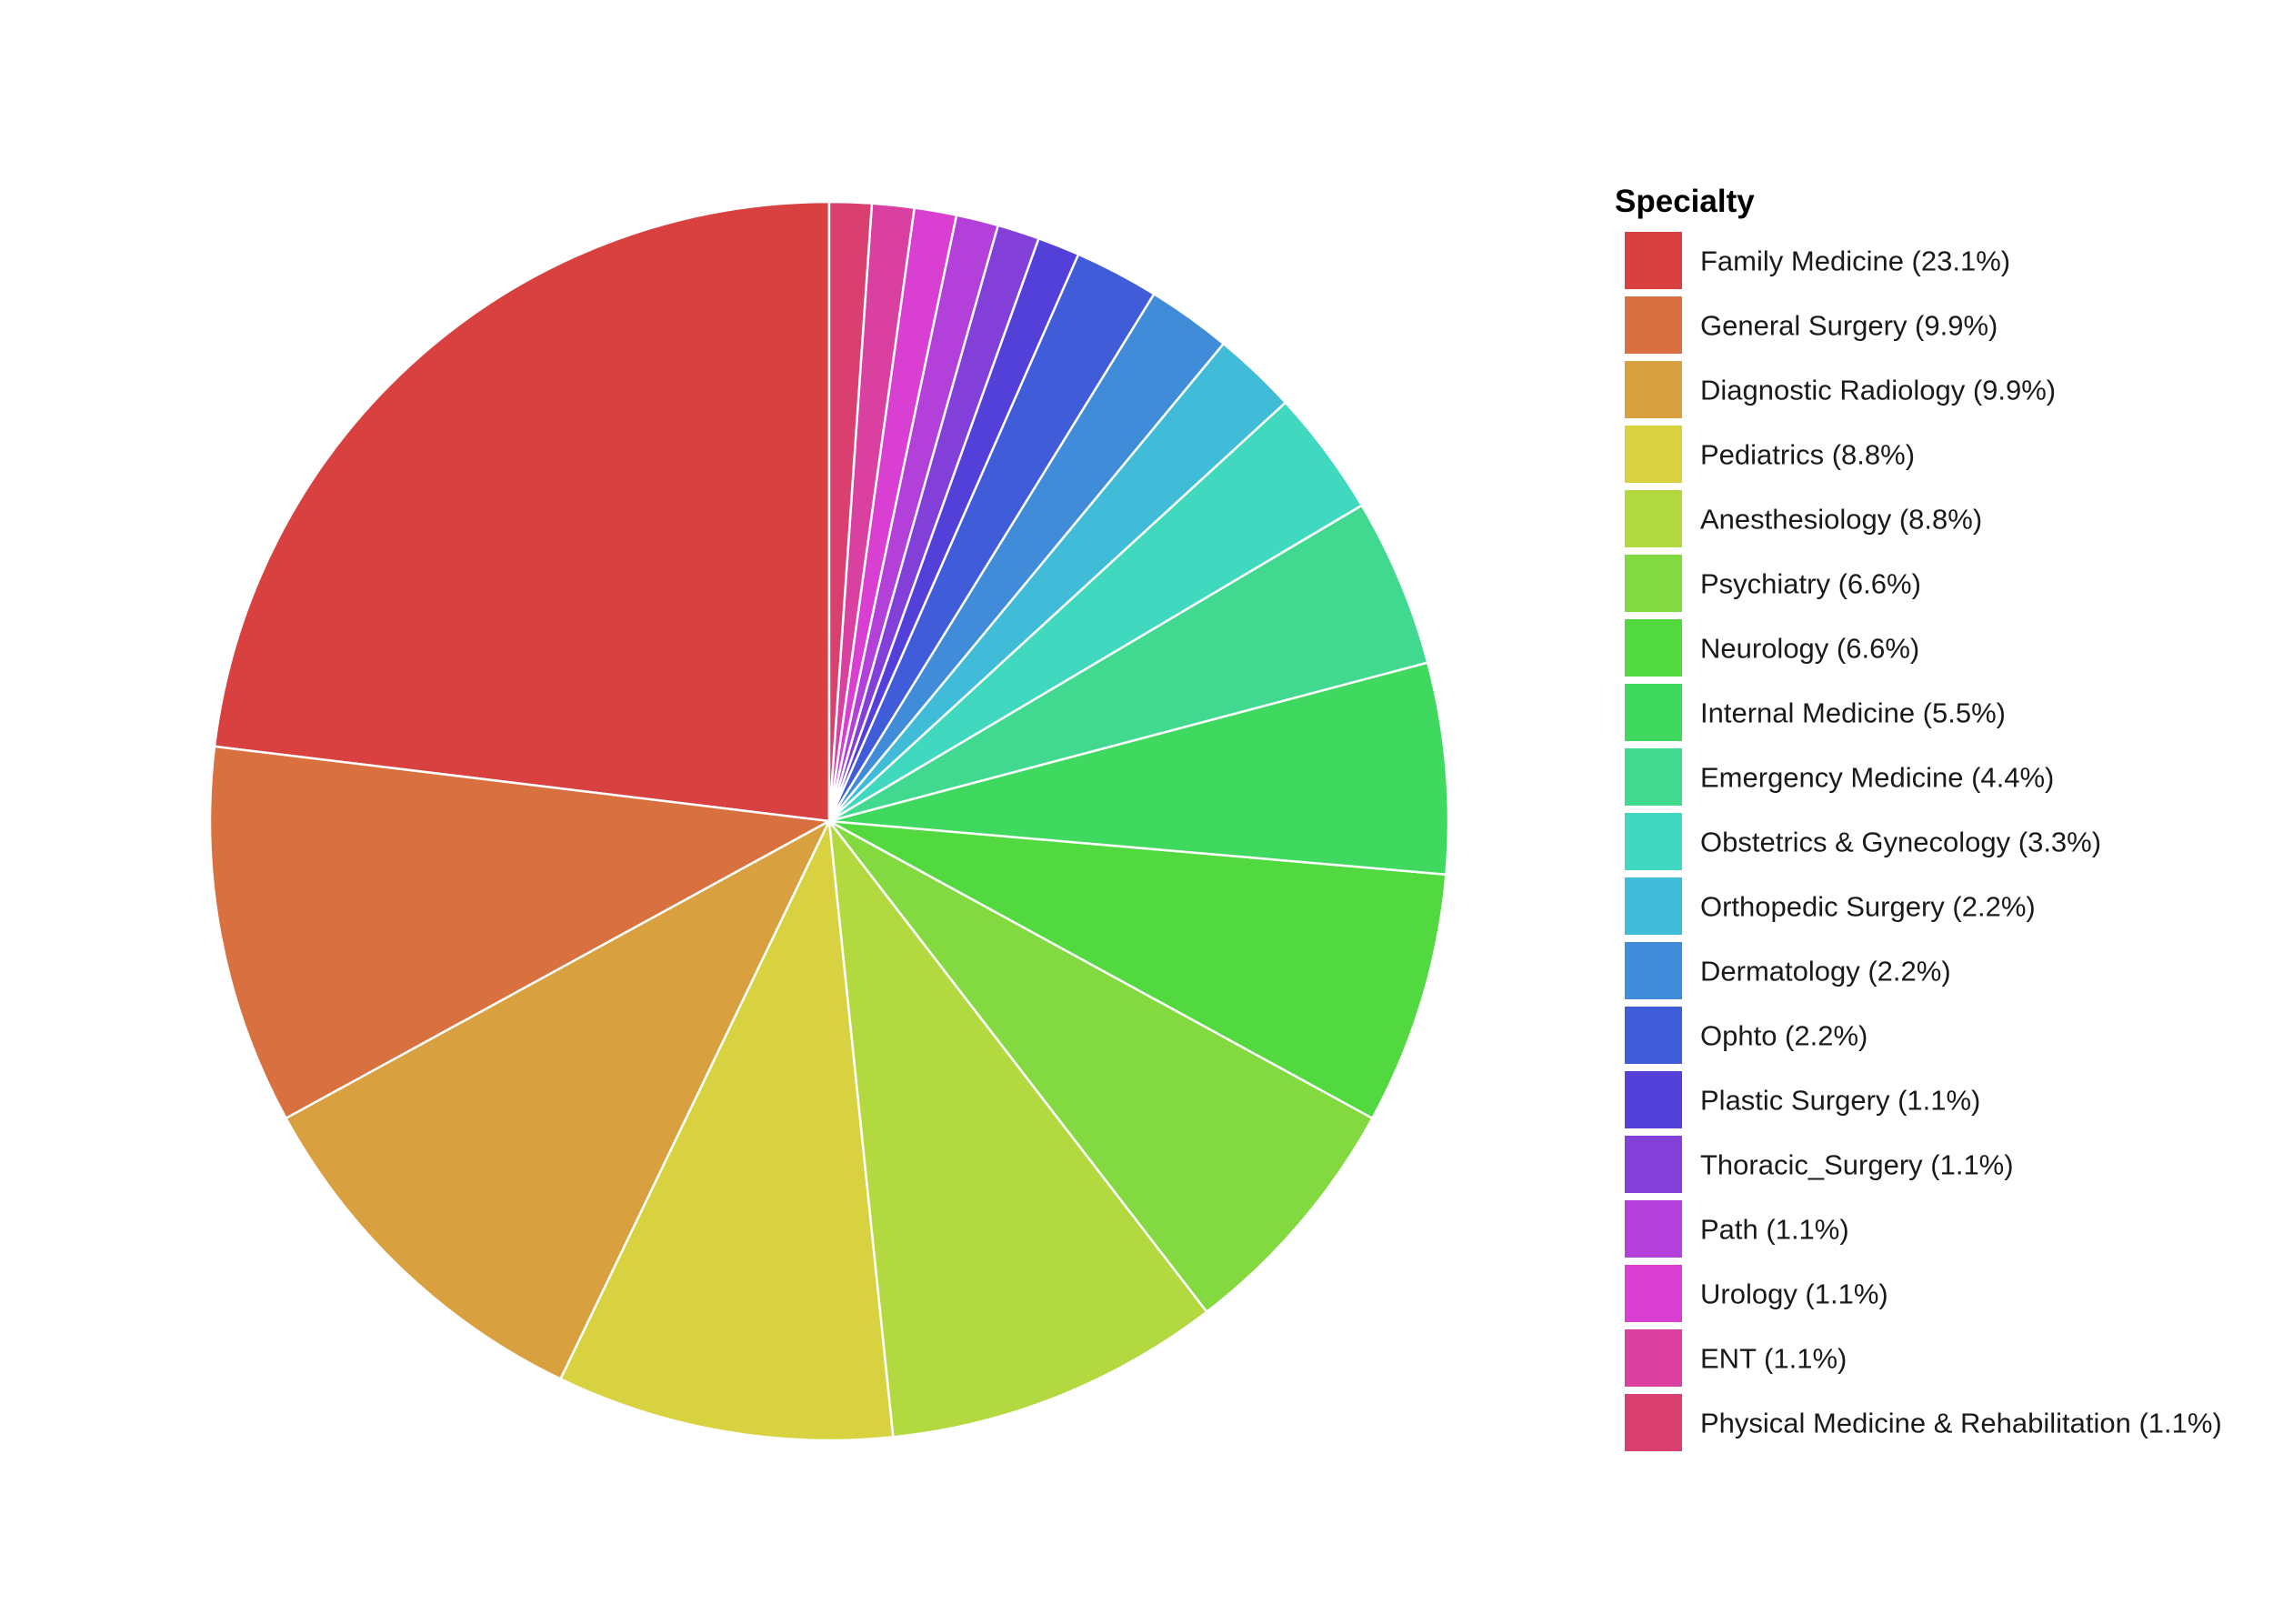 Image resolution: width=2273 pixels, height=1624 pixels. I want to click on legend-label: Family Medicine (23.1%), so click(1855, 261).